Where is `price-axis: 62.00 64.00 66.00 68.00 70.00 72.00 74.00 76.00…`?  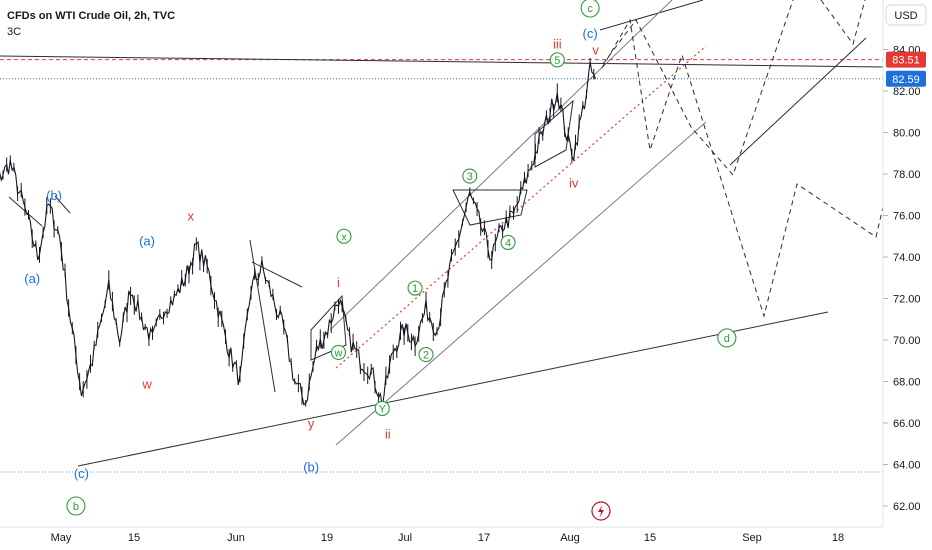
price-axis: 62.00 64.00 66.00 68.00 70.00 72.00 74.00 76.00… is located at coordinates (904, 279).